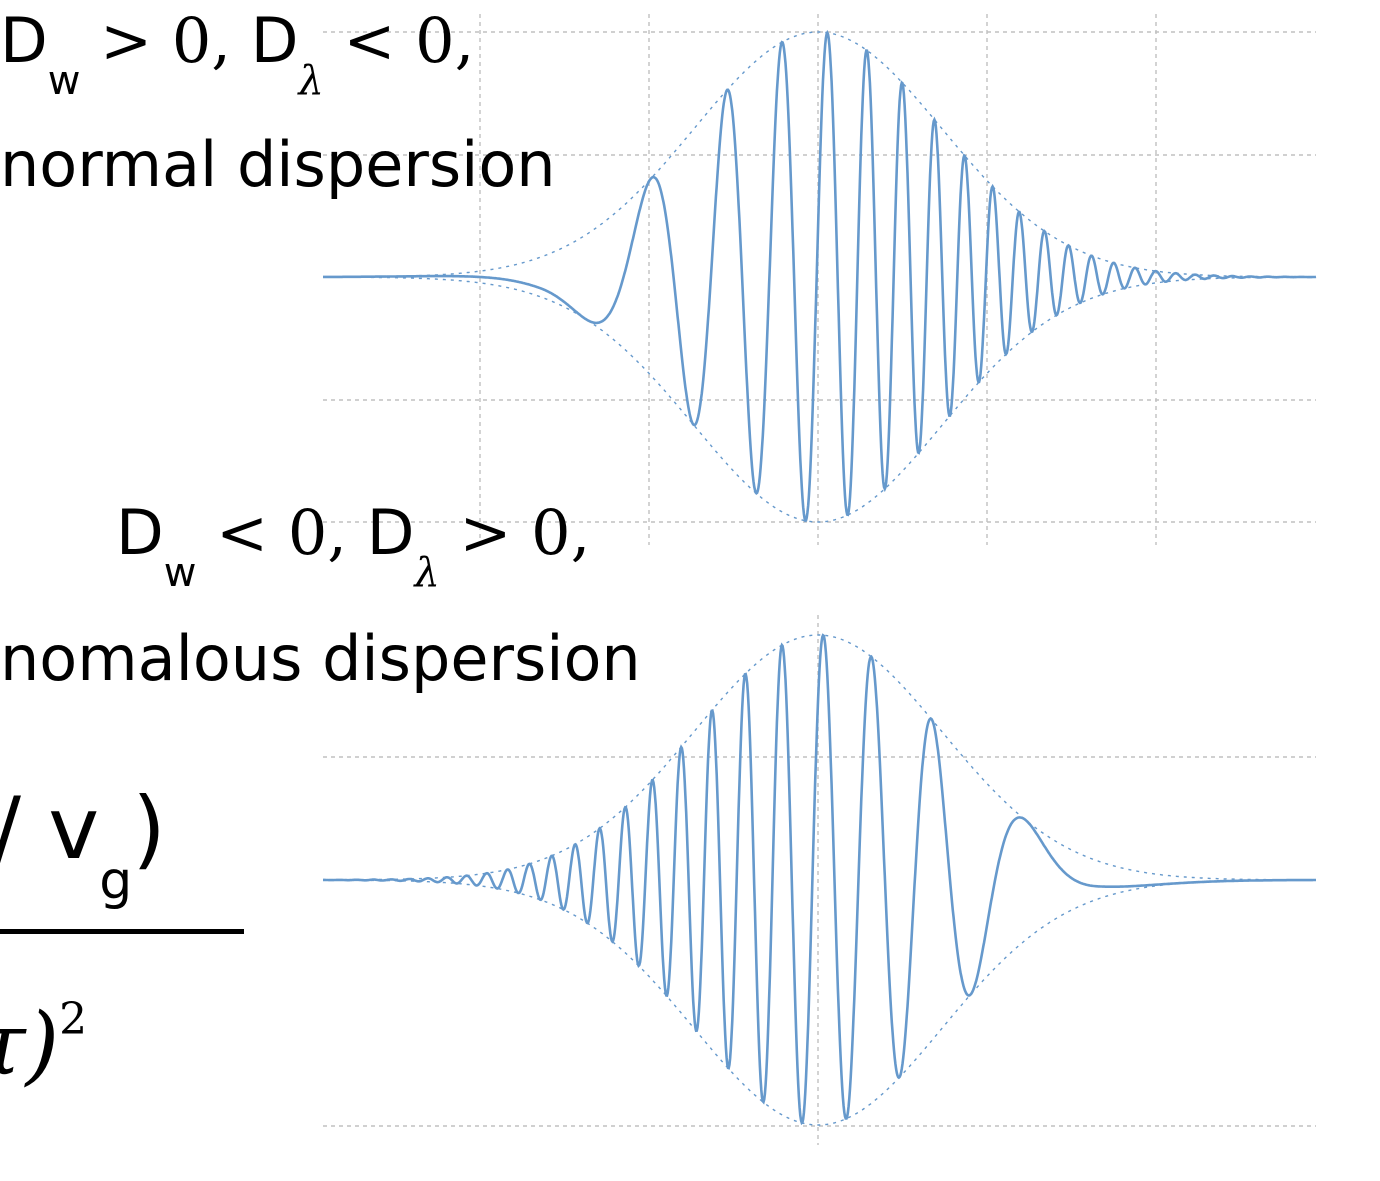 The height and width of the screenshot is (1181, 1380). What do you see at coordinates (399, 40) in the screenshot?
I see `top-condition-op2: < 0,` at bounding box center [399, 40].